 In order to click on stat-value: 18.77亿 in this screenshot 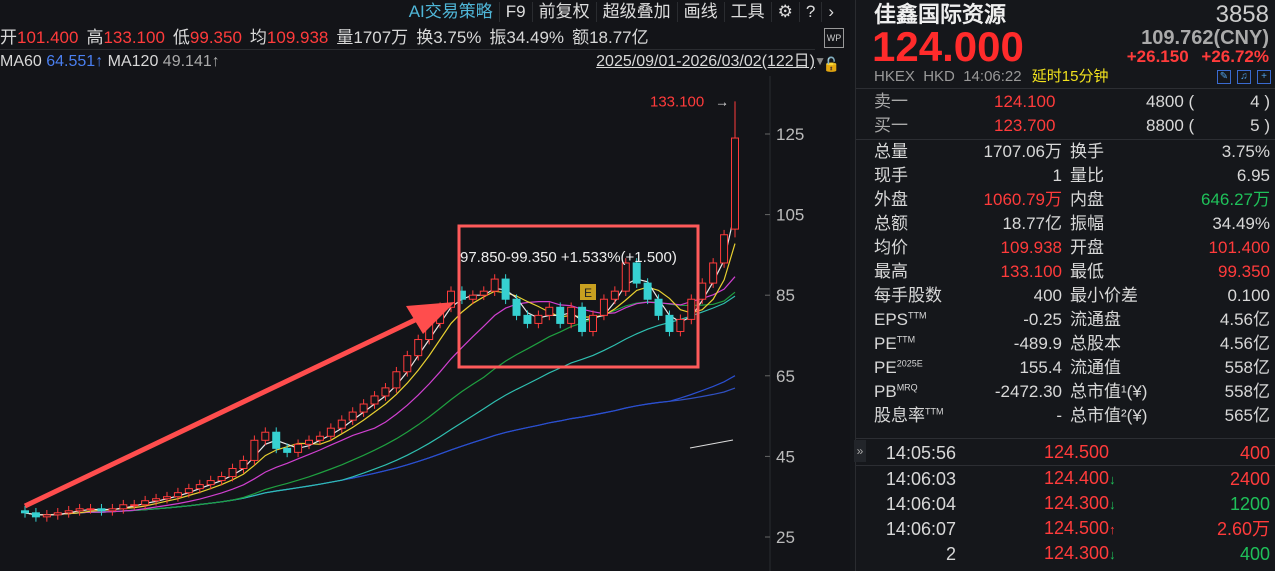, I will do `click(619, 37)`.